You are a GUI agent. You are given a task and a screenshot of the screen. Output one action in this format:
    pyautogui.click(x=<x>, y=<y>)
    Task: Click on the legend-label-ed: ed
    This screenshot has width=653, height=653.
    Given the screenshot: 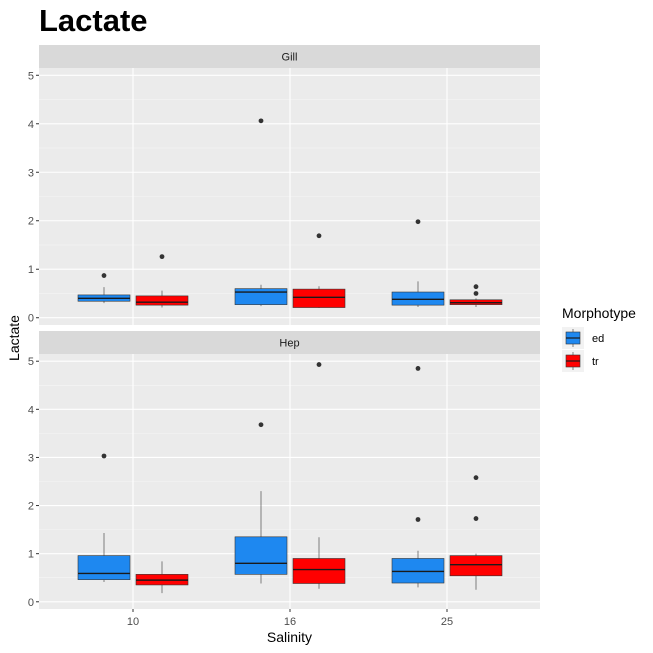 What is the action you would take?
    pyautogui.click(x=598, y=339)
    